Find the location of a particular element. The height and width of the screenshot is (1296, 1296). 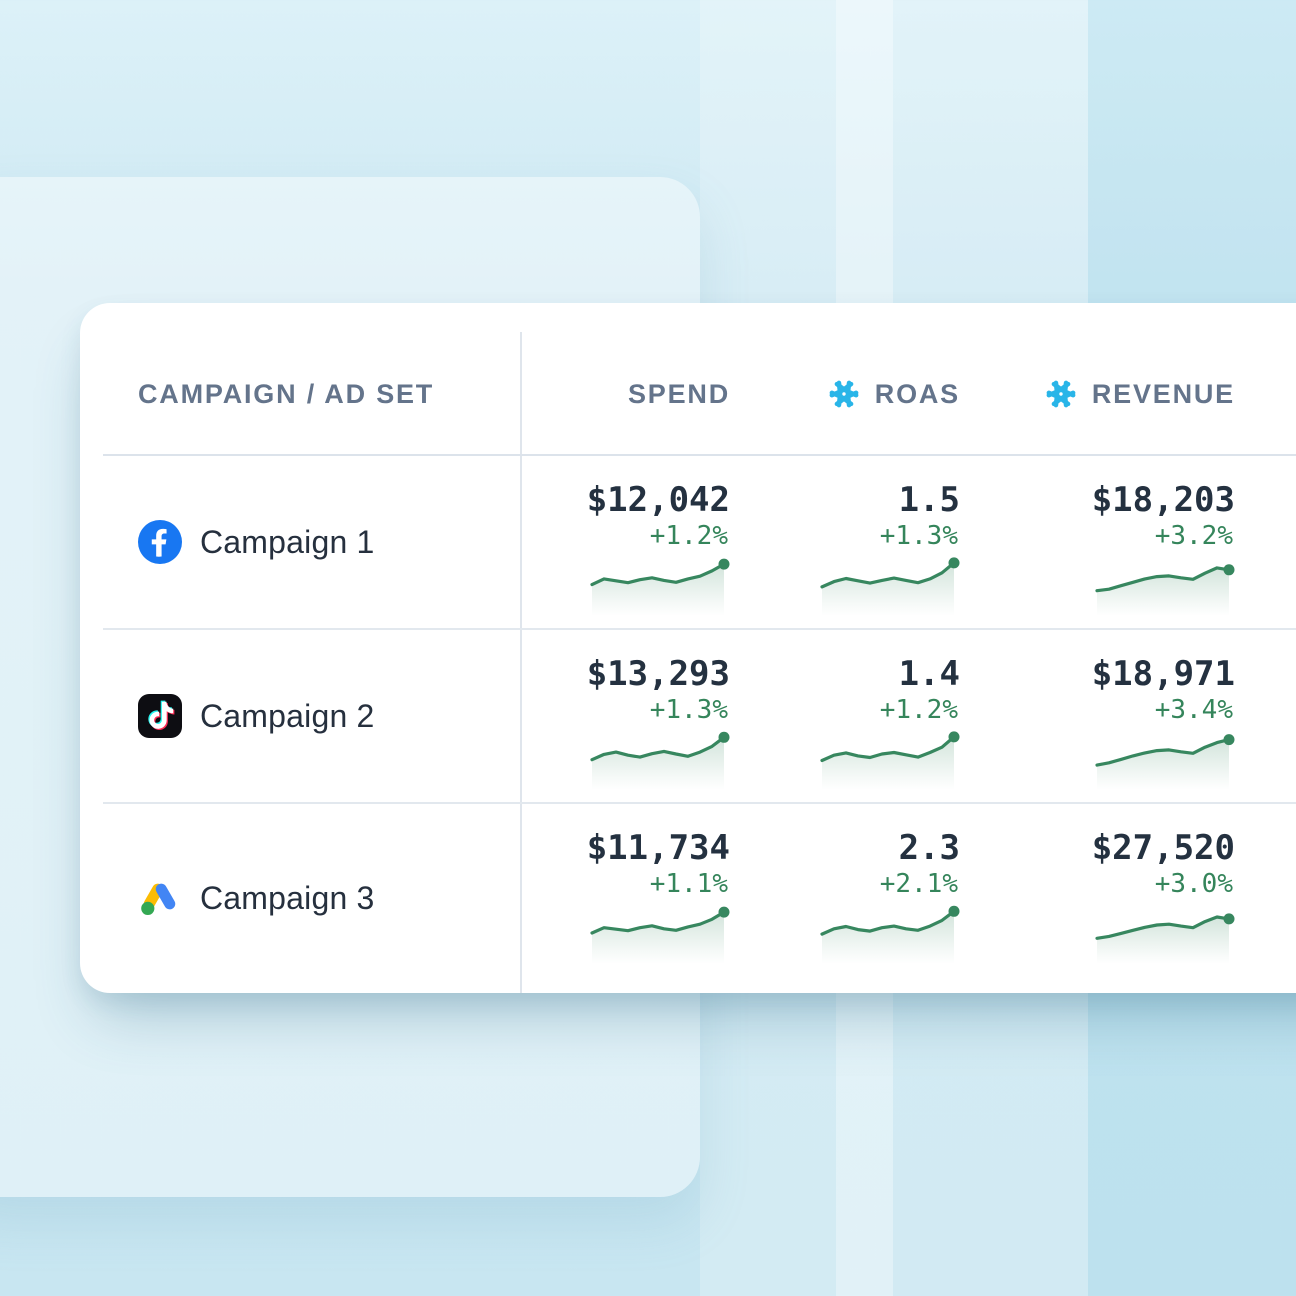

table-header-row: CAMPAIGN / AD SET SPEND ROAS is located at coordinates (688, 379).